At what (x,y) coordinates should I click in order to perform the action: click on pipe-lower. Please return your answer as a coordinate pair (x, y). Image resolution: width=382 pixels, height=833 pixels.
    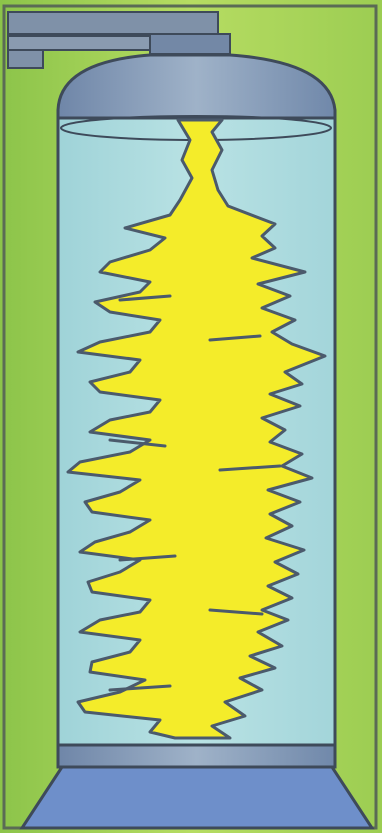
    Looking at the image, I should click on (88, 43).